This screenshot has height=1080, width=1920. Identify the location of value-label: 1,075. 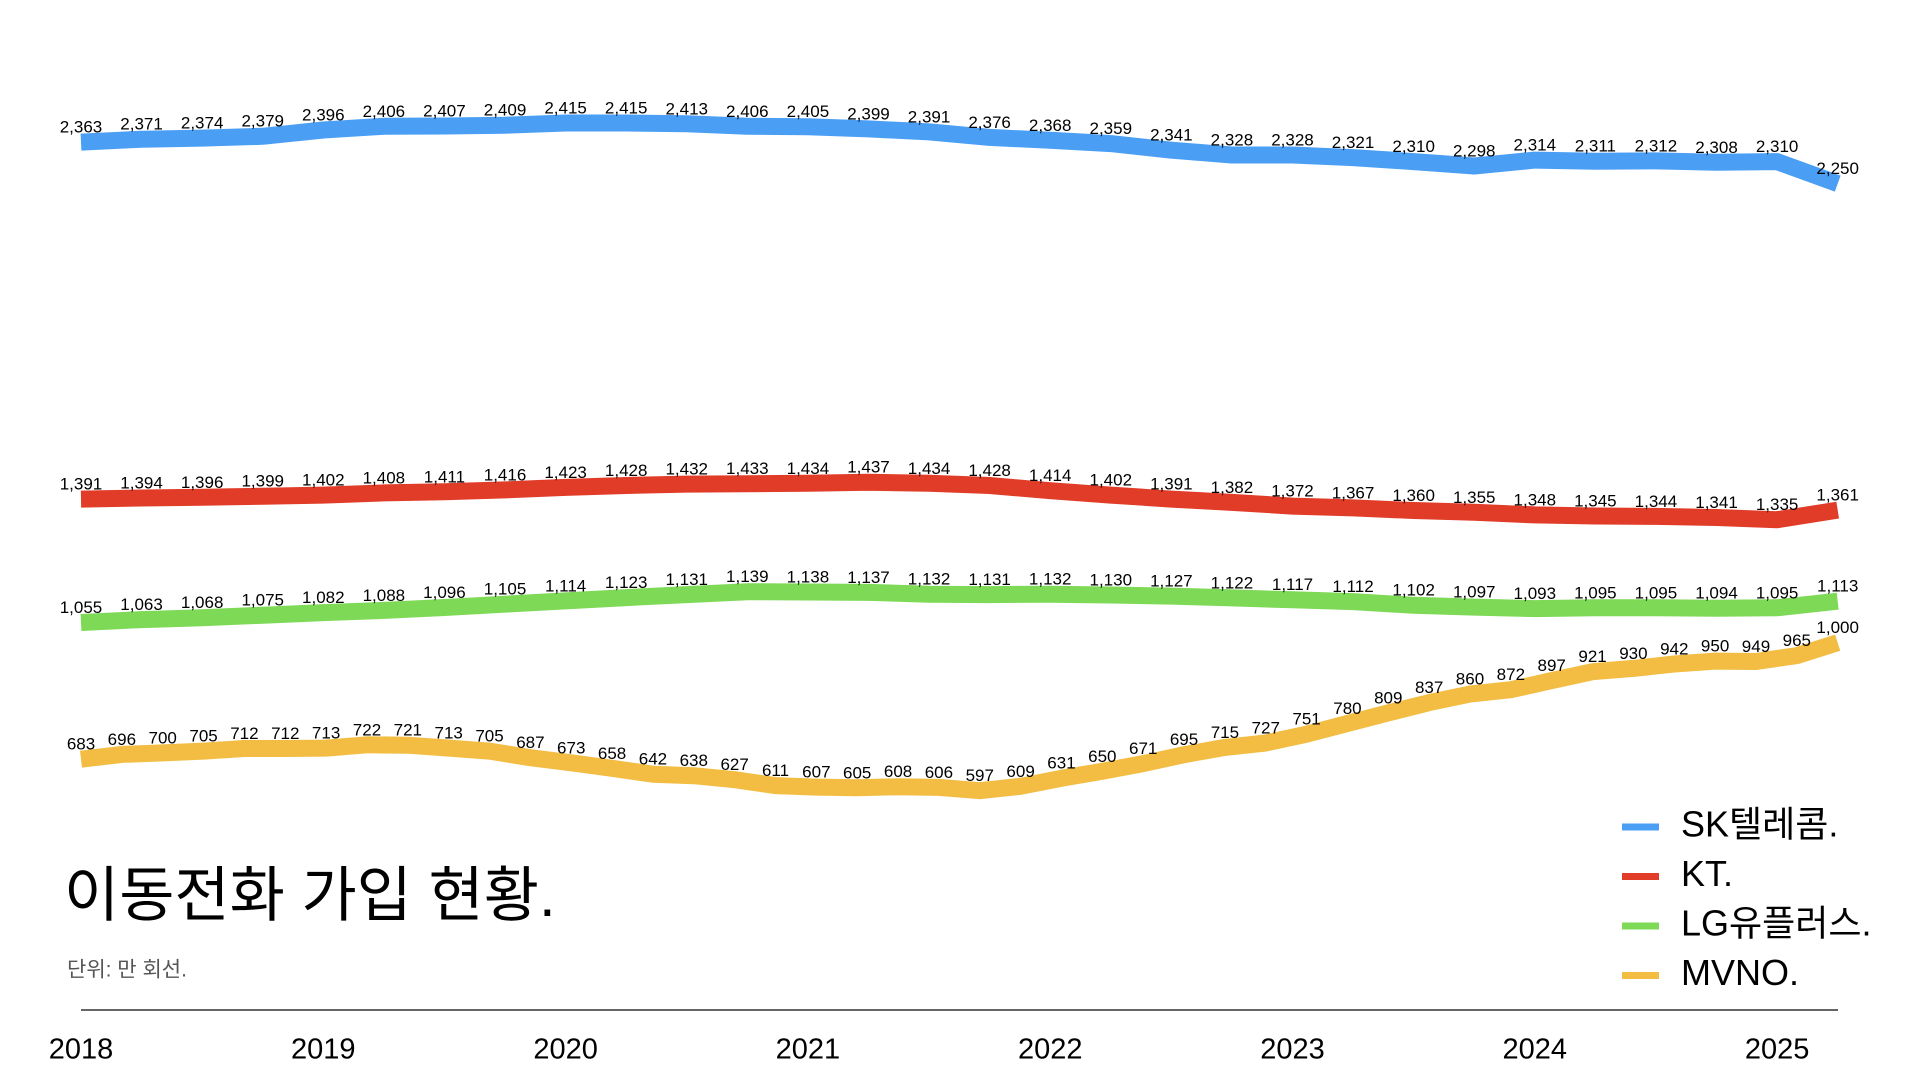
(262, 600).